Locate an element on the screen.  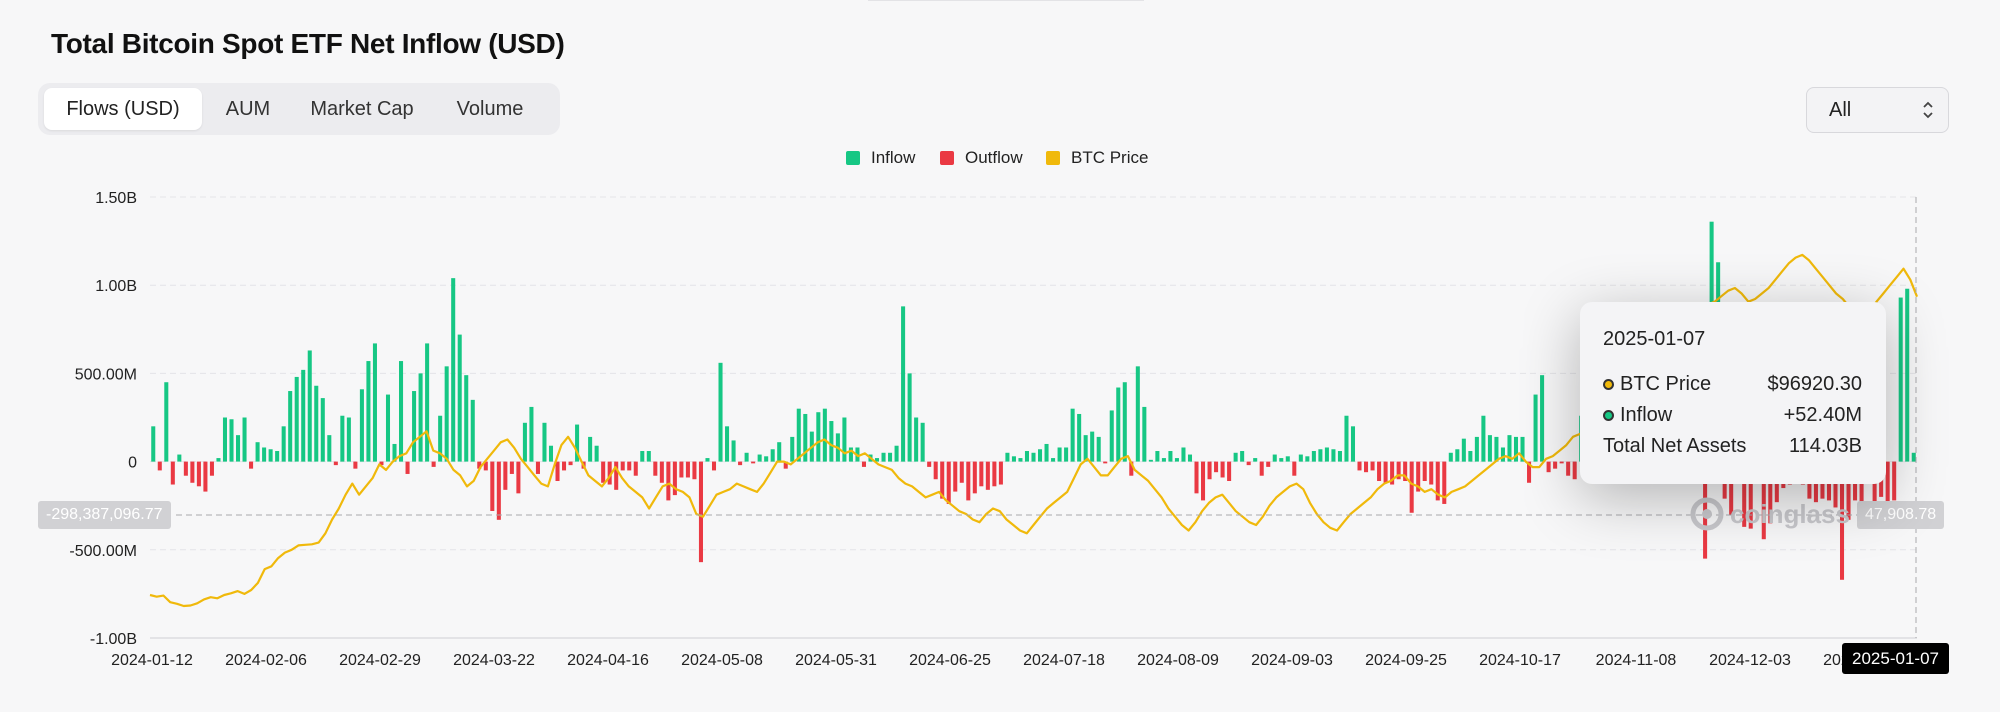
tab-flows: Flows (USD) is located at coordinates (123, 109).